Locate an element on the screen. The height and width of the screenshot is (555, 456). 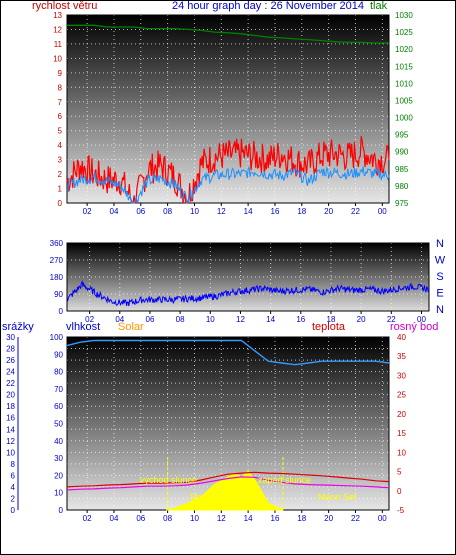
y-left-tick-label: 180 is located at coordinates (57, 277).